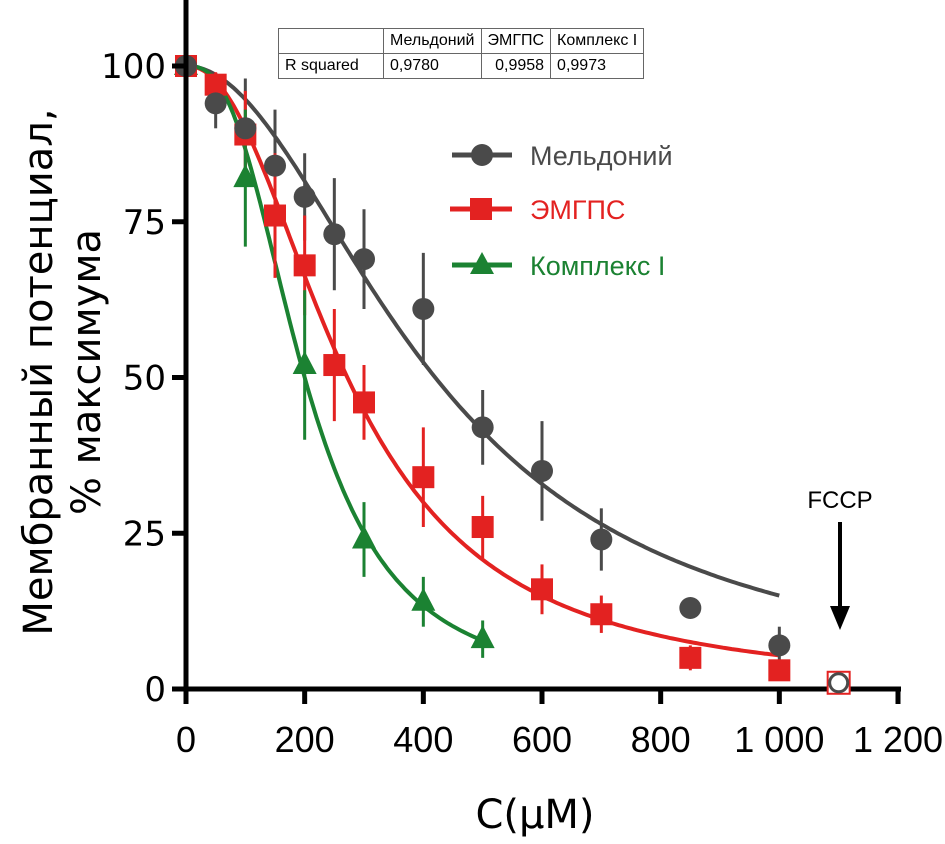 The image size is (945, 844). What do you see at coordinates (601, 156) in the screenshot?
I see `legend-label: Мельдоний` at bounding box center [601, 156].